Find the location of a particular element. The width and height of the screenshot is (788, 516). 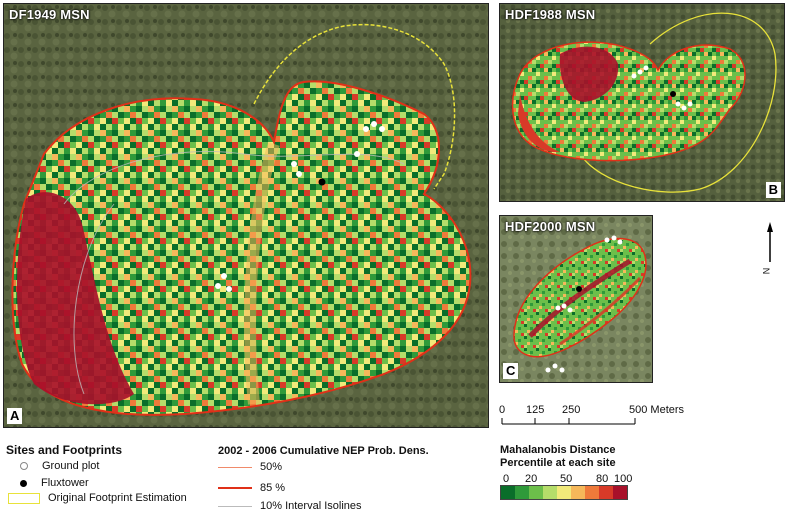

legend-85-label: 85 % is located at coordinates (273, 488).